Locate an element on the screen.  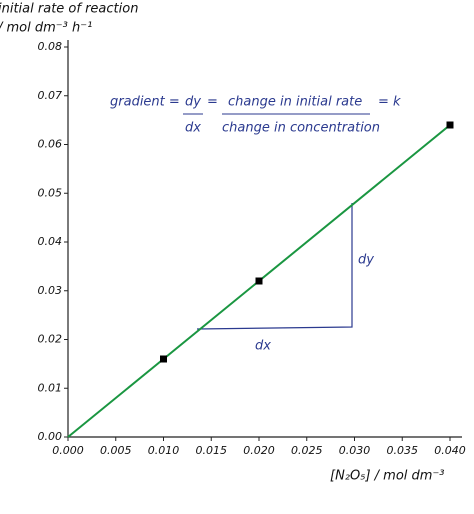
y-tick-label: 0.06 is located at coordinates (50, 144).